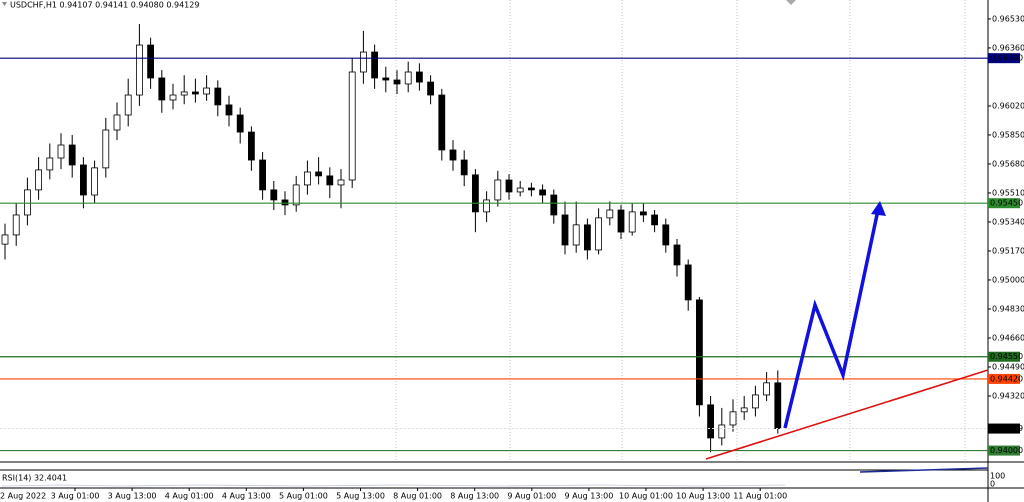 This screenshot has height=502, width=1024. What do you see at coordinates (303, 496) in the screenshot?
I see `x-tick-label: 5 Aug 01:00` at bounding box center [303, 496].